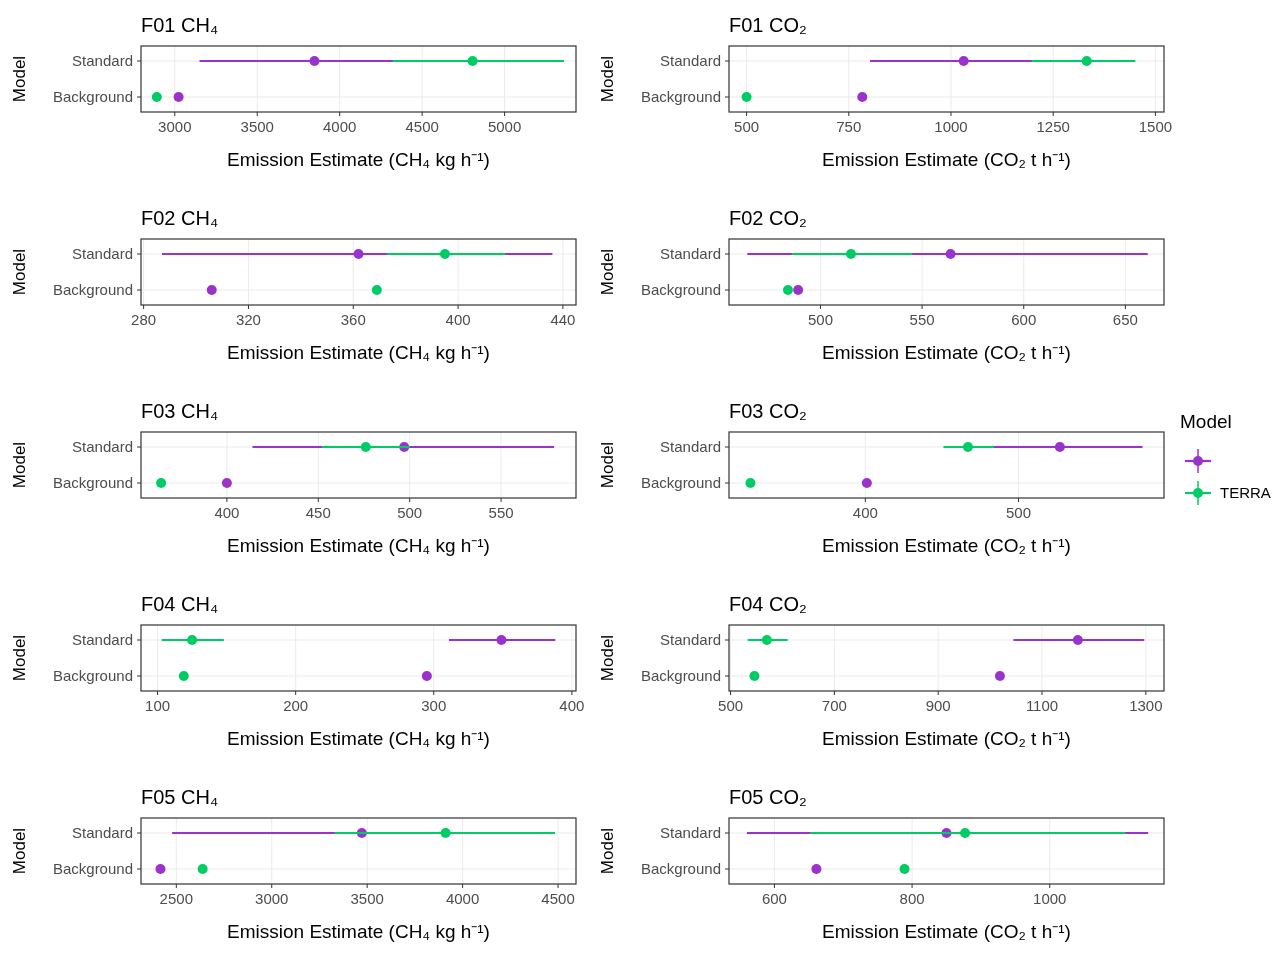 Image resolution: width=1287 pixels, height=960 pixels. What do you see at coordinates (912, 898) in the screenshot?
I see `x-tick-label: 800` at bounding box center [912, 898].